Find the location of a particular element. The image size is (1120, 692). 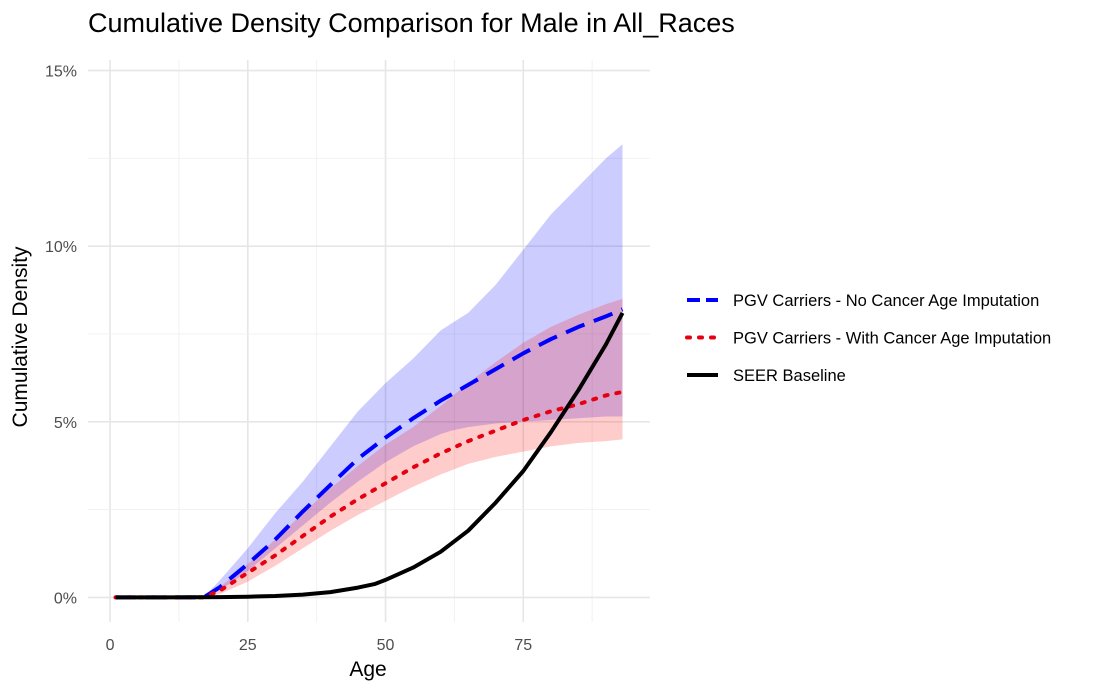

y-tick-label: 10% is located at coordinates (61, 247).